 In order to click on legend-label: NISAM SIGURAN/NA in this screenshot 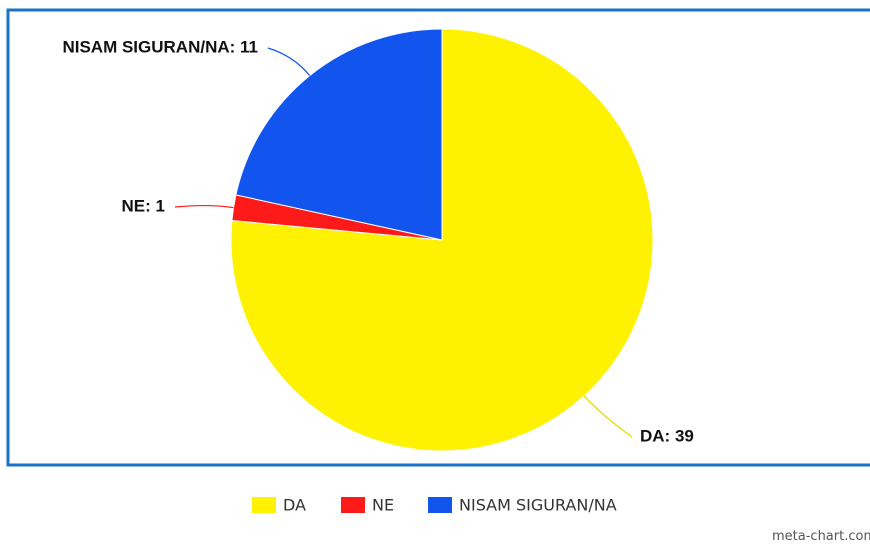, I will do `click(538, 505)`.